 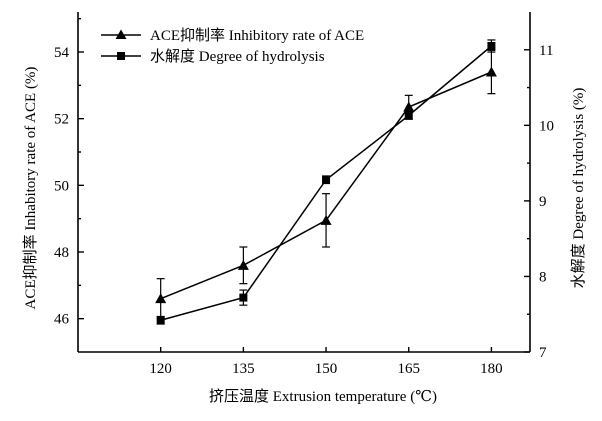 What do you see at coordinates (62, 320) in the screenshot?
I see `y-left-tick-label: 46` at bounding box center [62, 320].